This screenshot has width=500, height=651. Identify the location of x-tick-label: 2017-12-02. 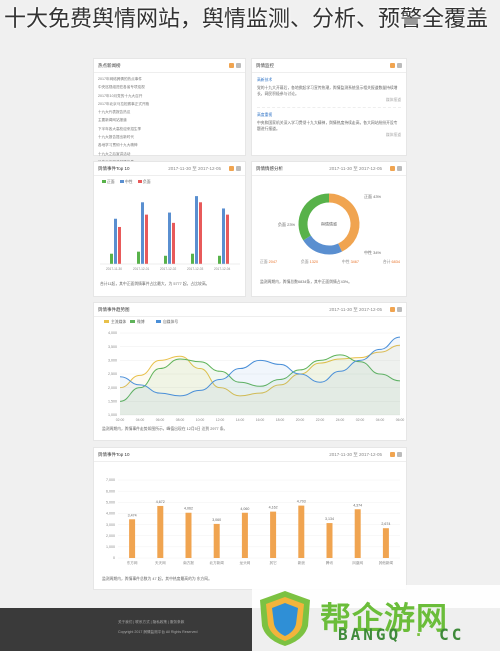
(168, 269).